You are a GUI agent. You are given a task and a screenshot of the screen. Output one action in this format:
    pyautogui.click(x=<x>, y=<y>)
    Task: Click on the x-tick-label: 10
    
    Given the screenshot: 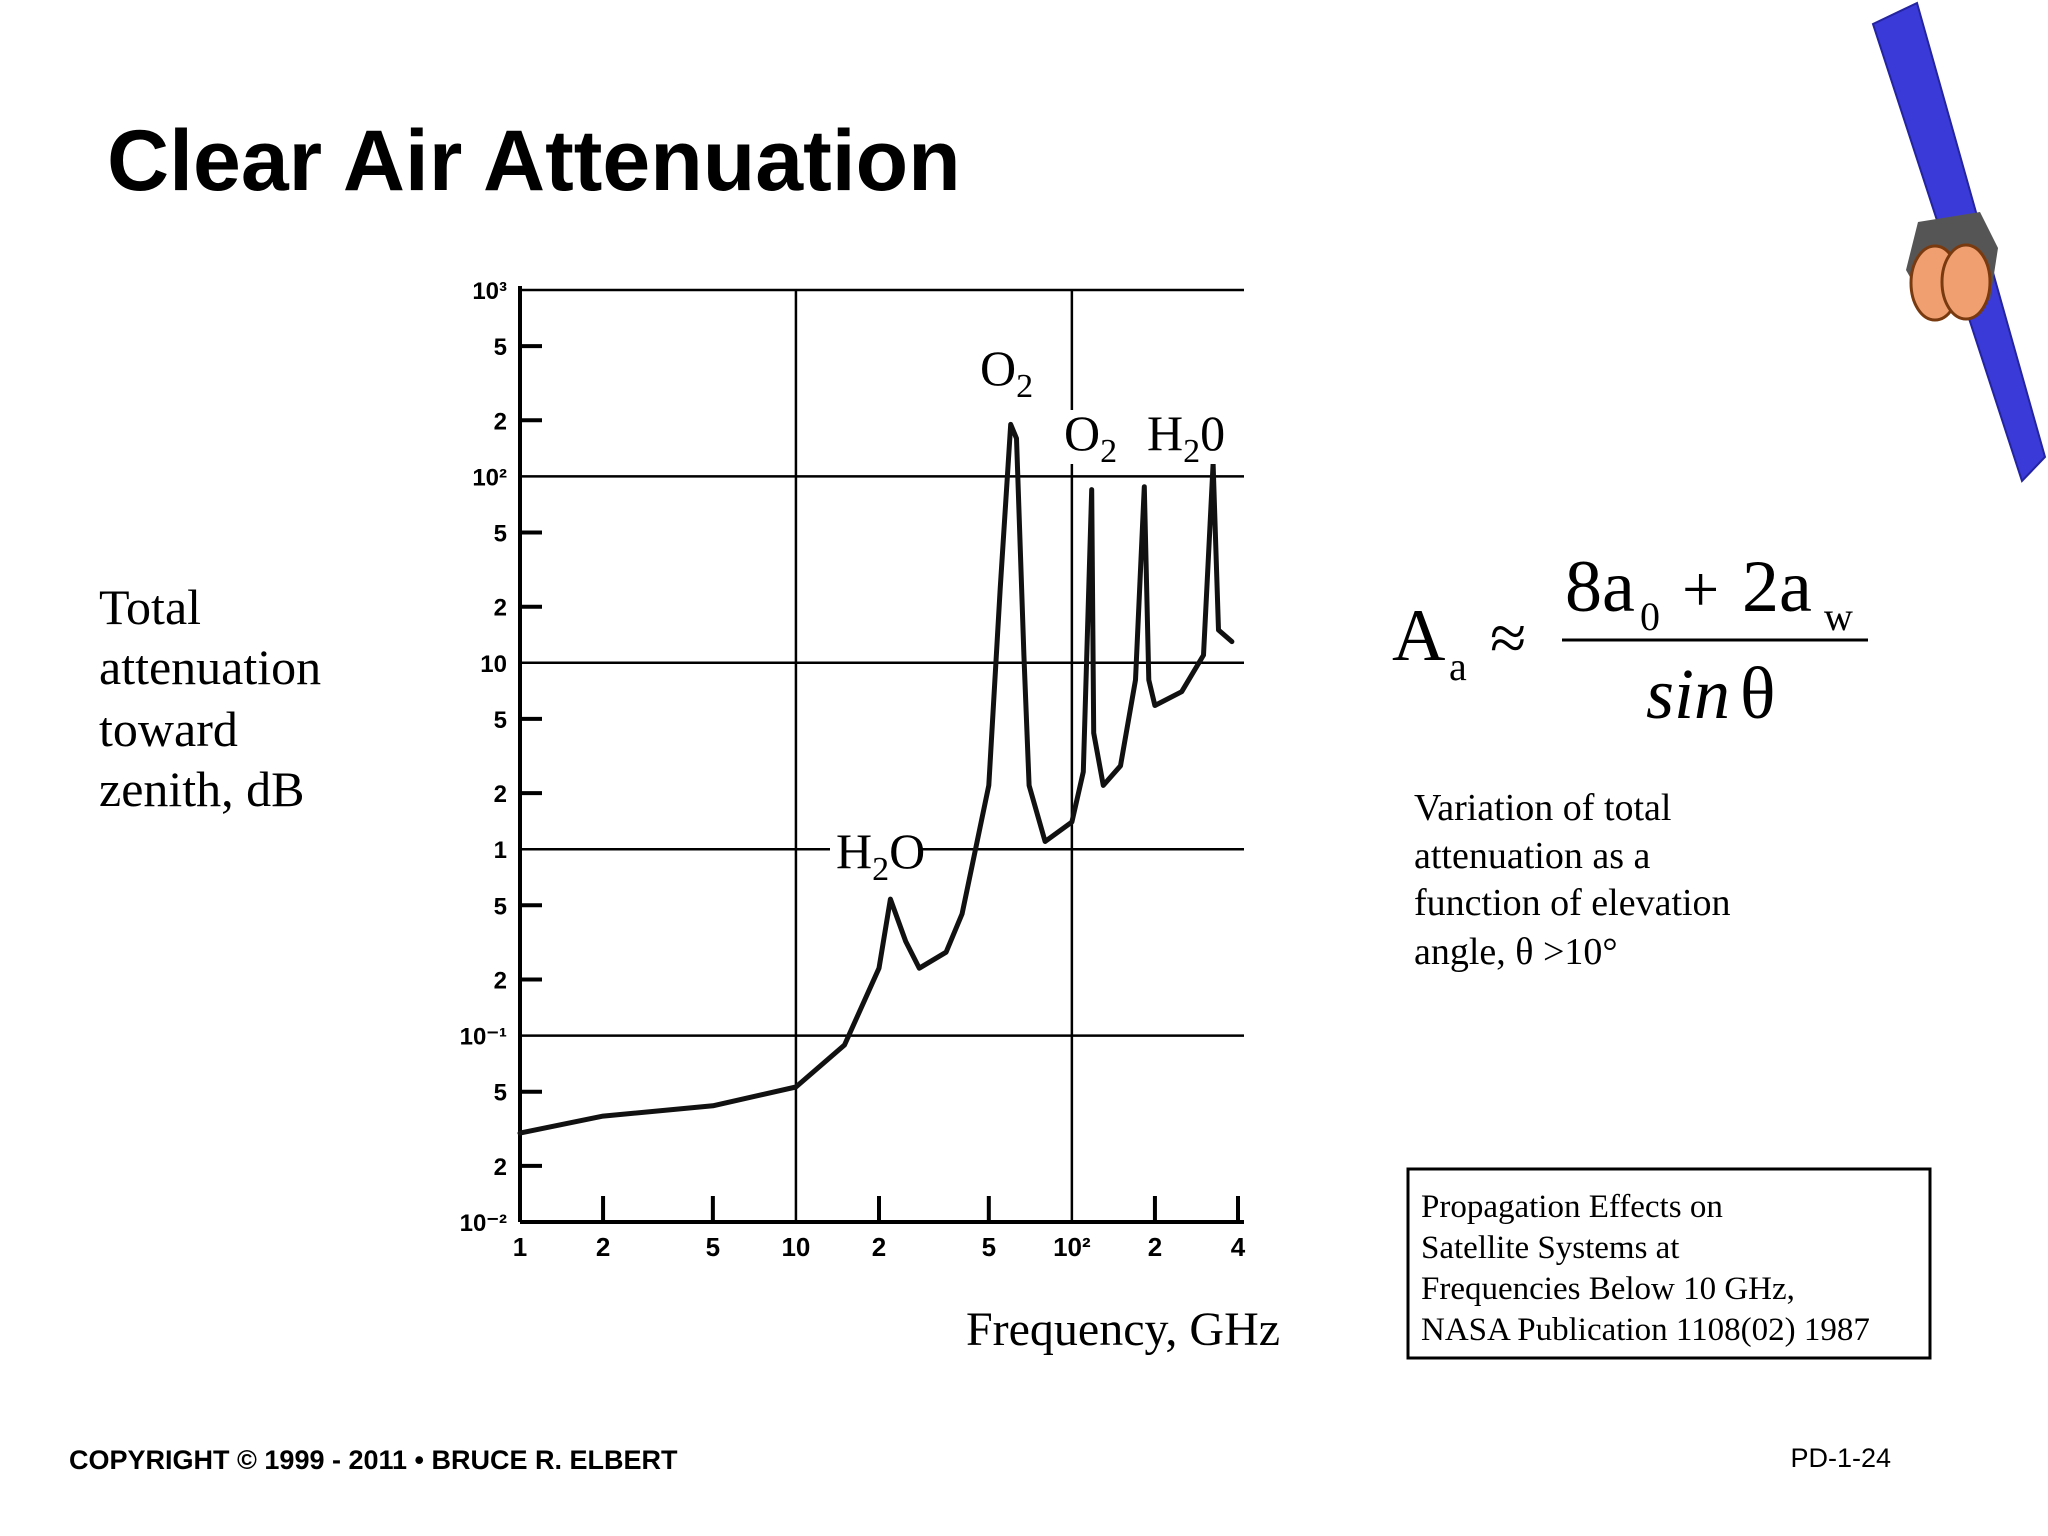 What is the action you would take?
    pyautogui.click(x=795, y=1247)
    